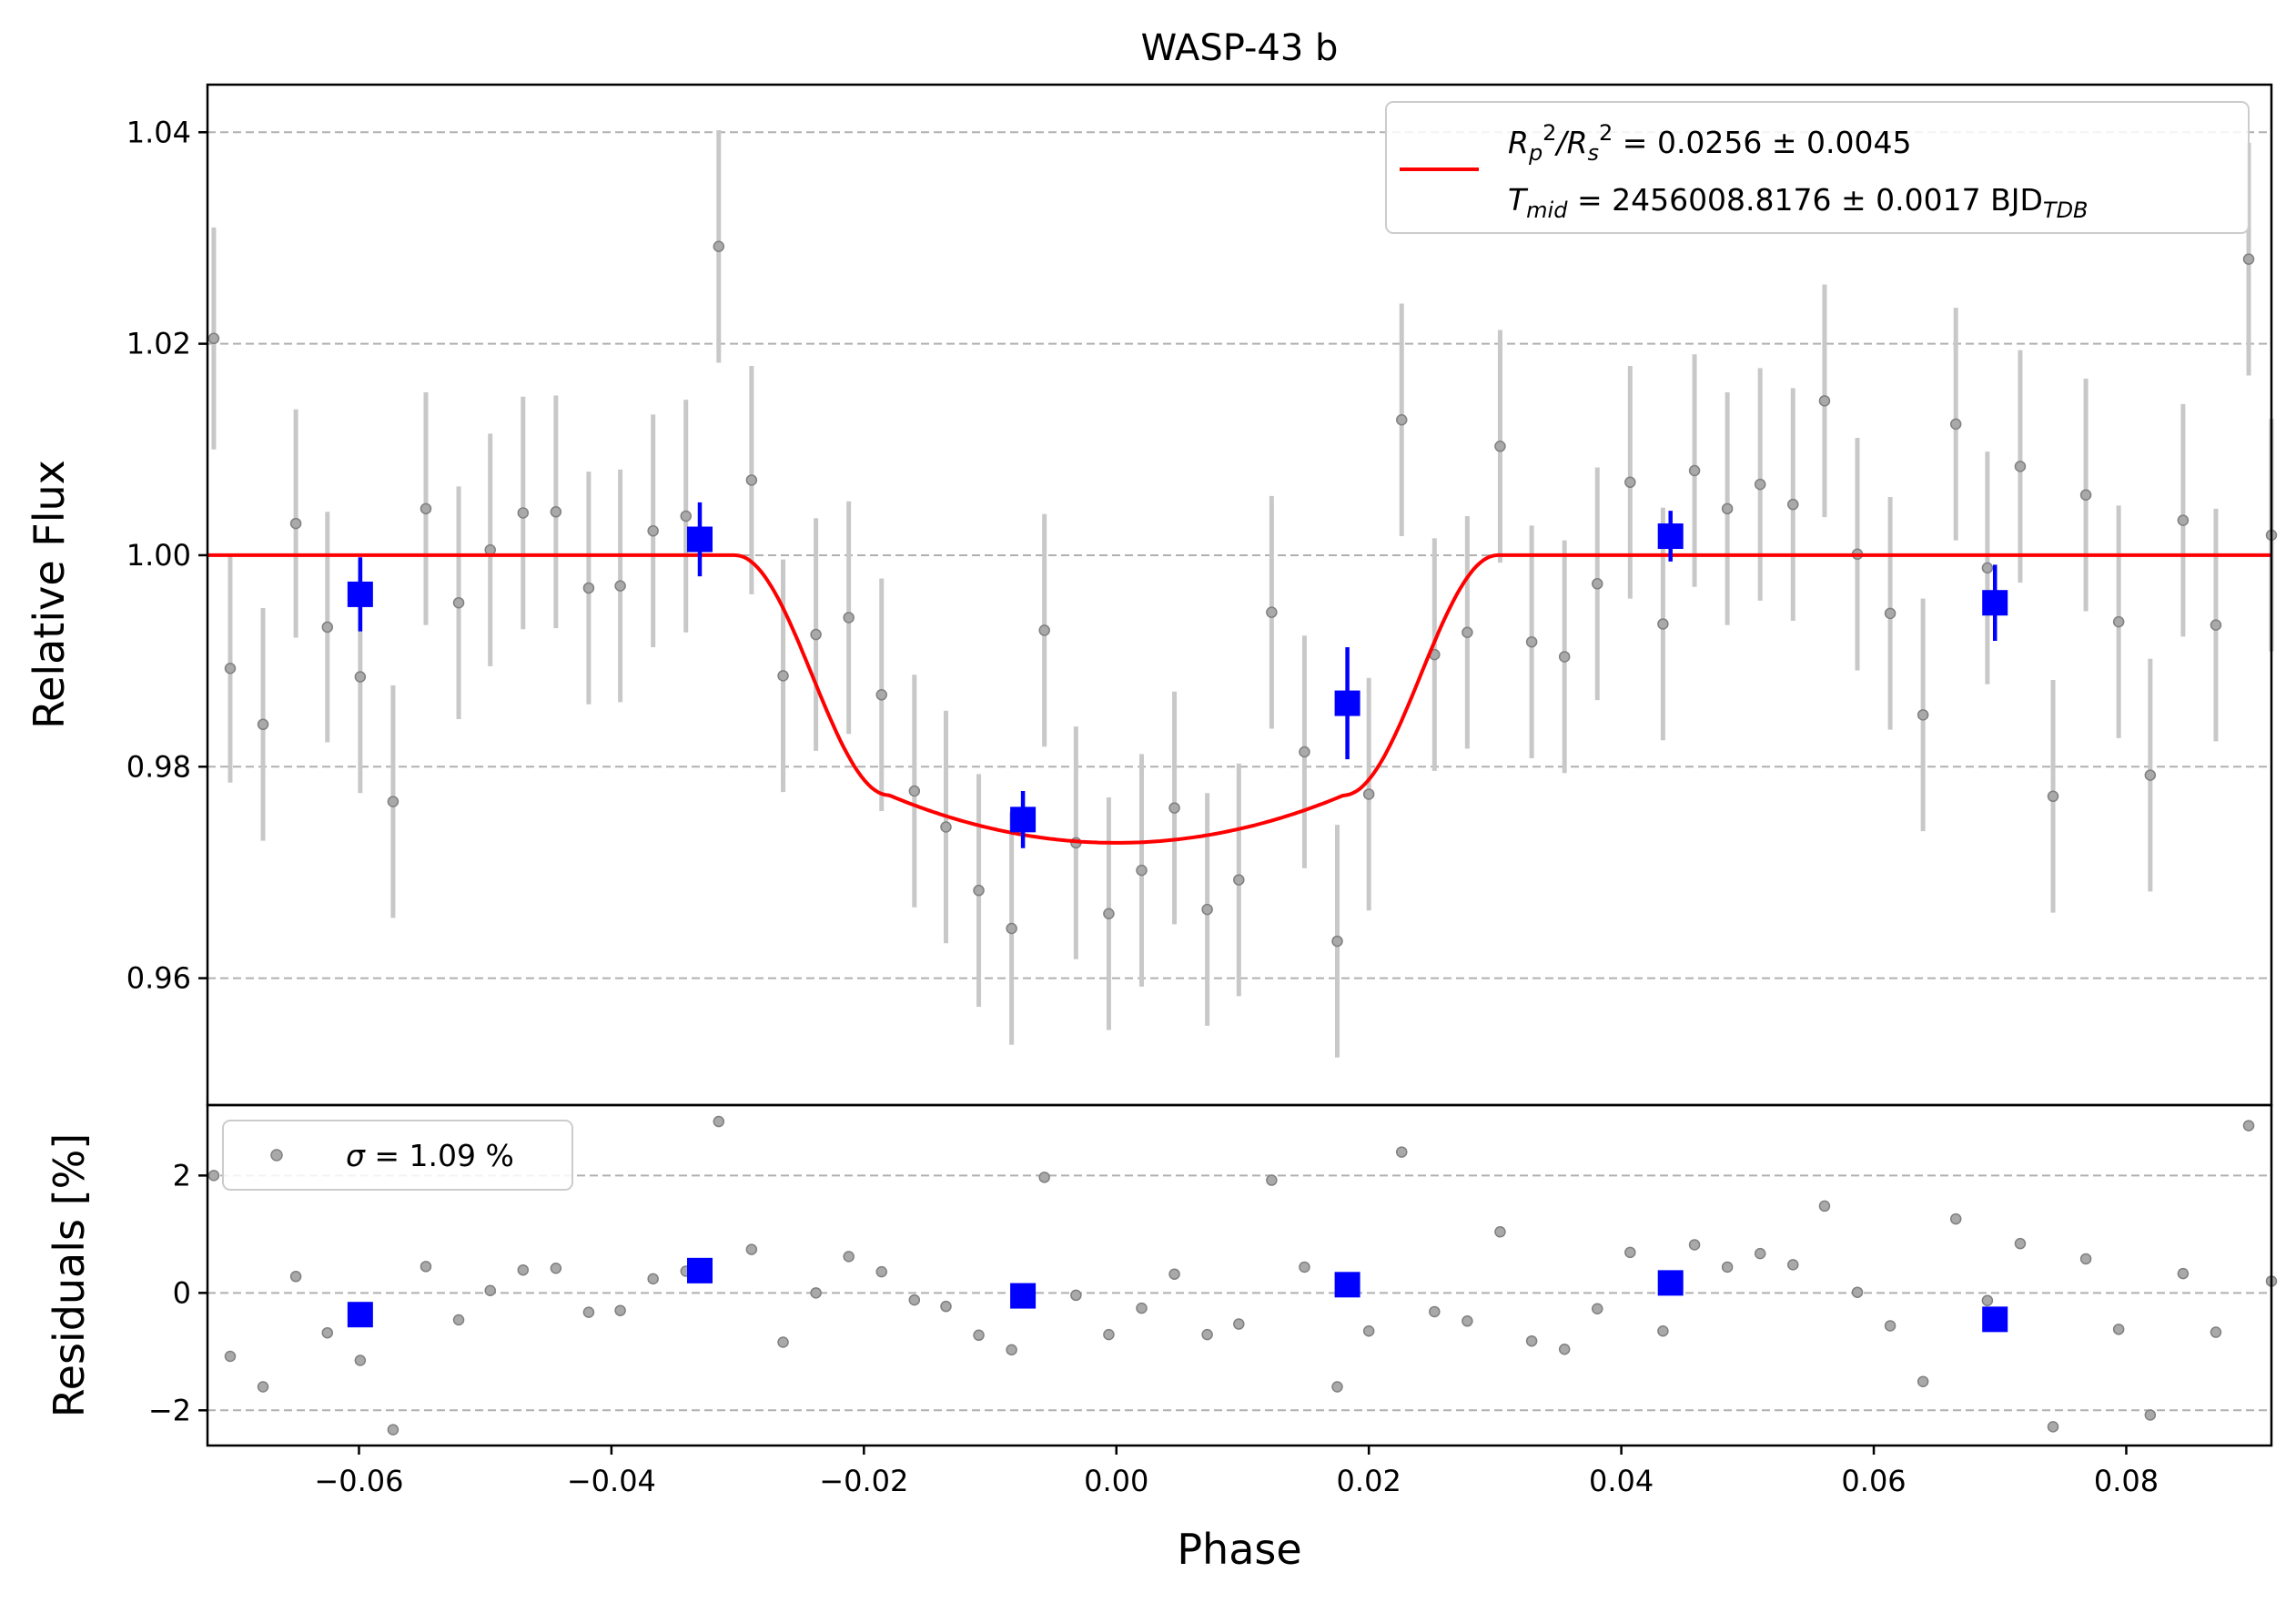  I want to click on residuals-binned-points, so click(1178, 1295).